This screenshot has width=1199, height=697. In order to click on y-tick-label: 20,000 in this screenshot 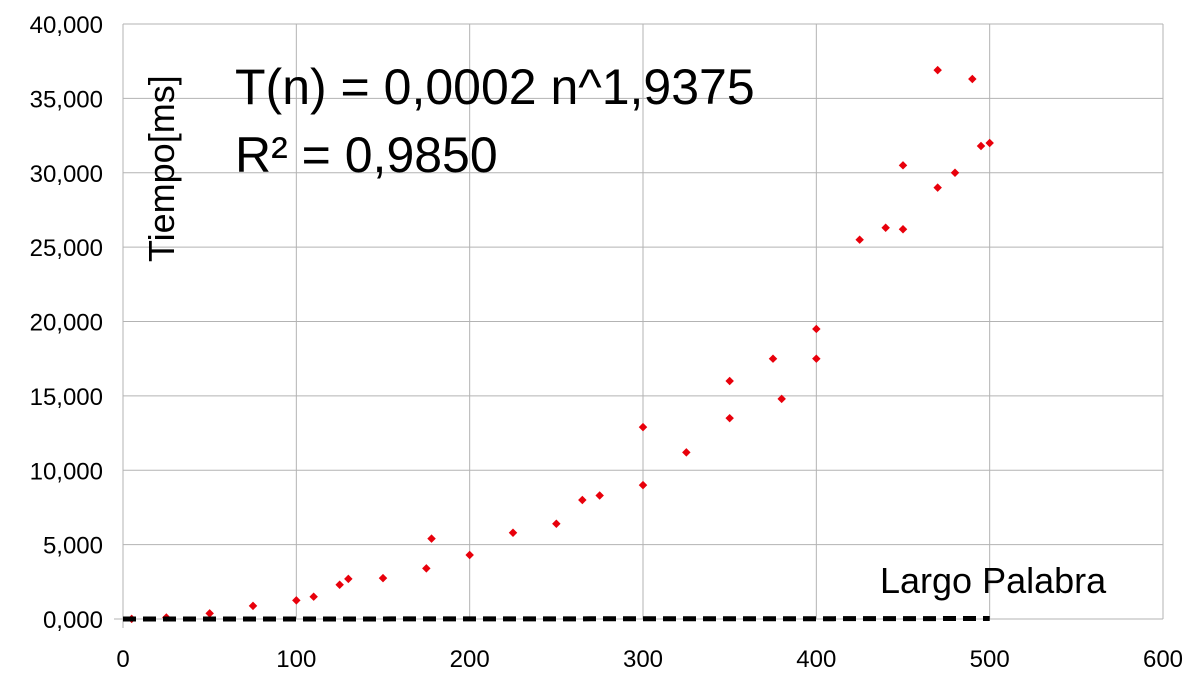, I will do `click(66, 323)`.